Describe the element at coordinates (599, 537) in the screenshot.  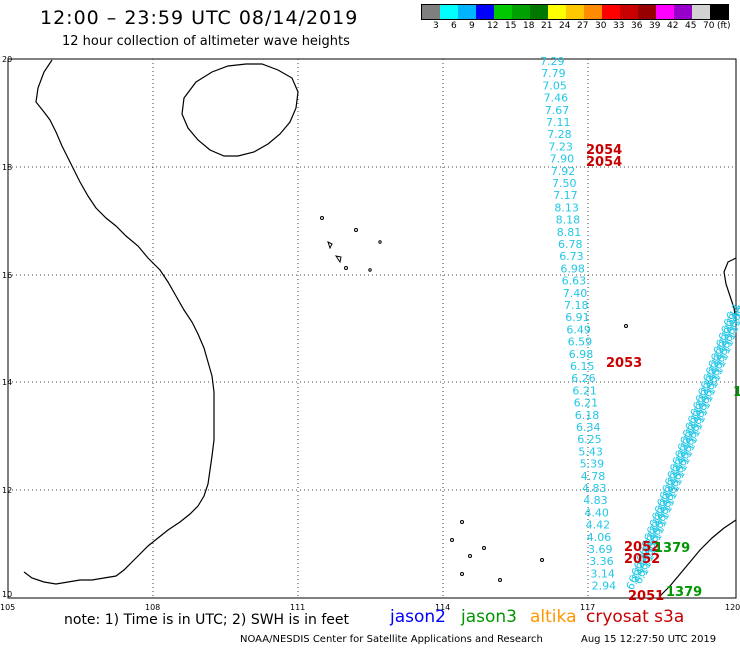
I see `wave-height-value: 4.06` at that location.